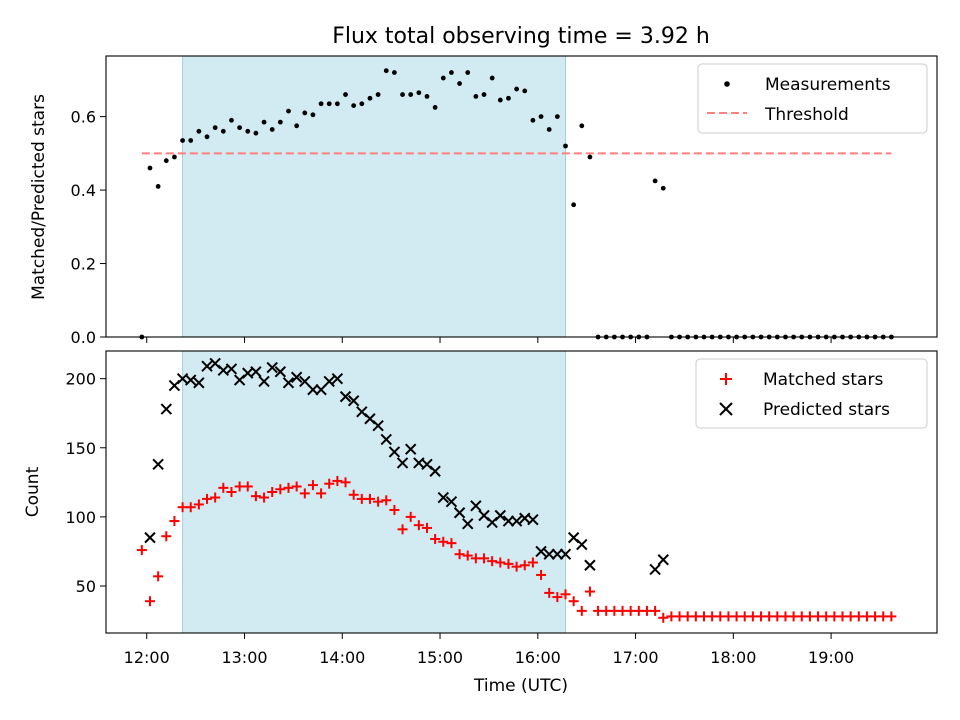 This screenshot has width=960, height=720. I want to click on measurements-legend-marker, so click(727, 84).